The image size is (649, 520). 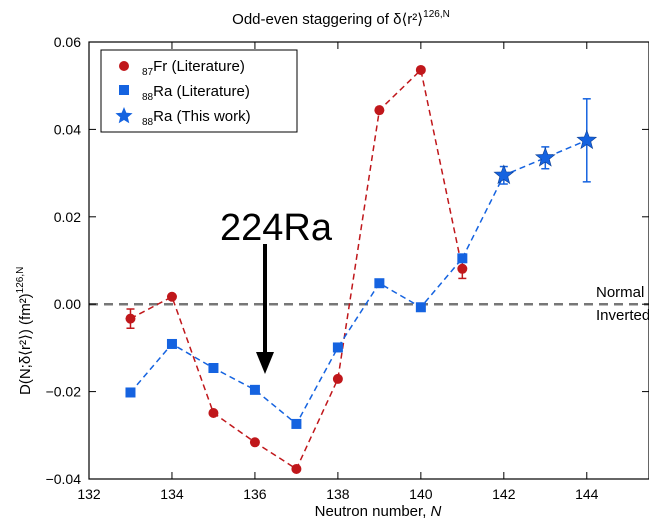 What do you see at coordinates (148, 72) in the screenshot?
I see `legend-fr-sub: 87` at bounding box center [148, 72].